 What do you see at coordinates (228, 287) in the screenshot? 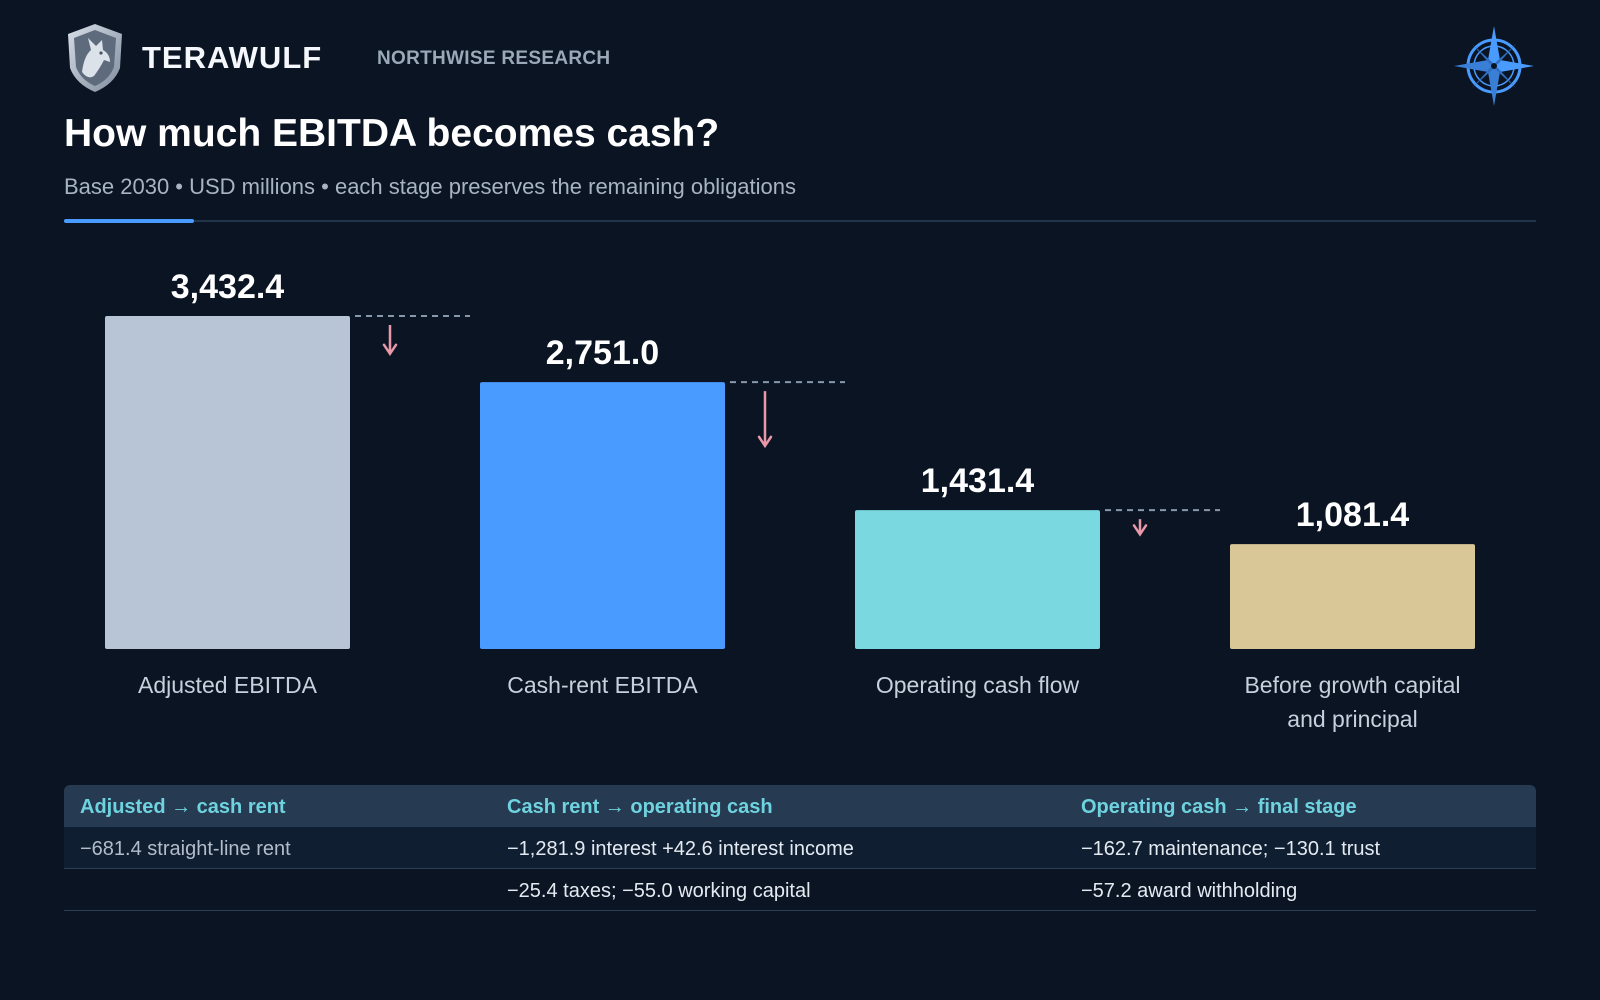
I see `data-label: 3,432.4` at bounding box center [228, 287].